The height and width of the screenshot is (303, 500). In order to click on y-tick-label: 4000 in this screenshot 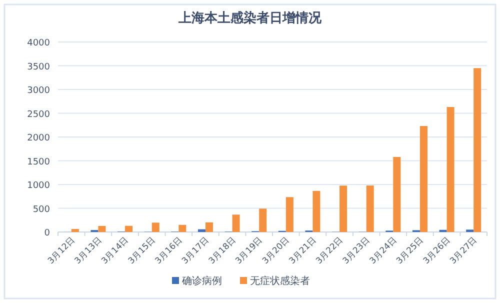, I will do `click(38, 43)`.